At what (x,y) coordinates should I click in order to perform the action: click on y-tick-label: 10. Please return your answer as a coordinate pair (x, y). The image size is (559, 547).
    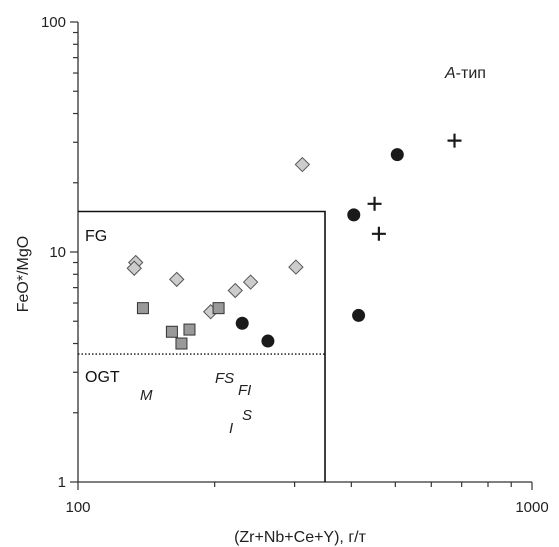
    Looking at the image, I should click on (57, 252).